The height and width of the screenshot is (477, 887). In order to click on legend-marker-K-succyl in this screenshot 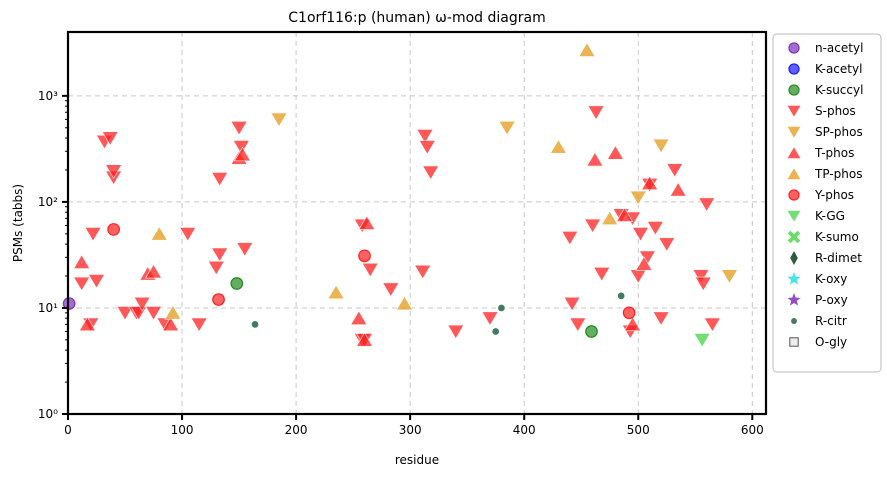, I will do `click(794, 90)`.